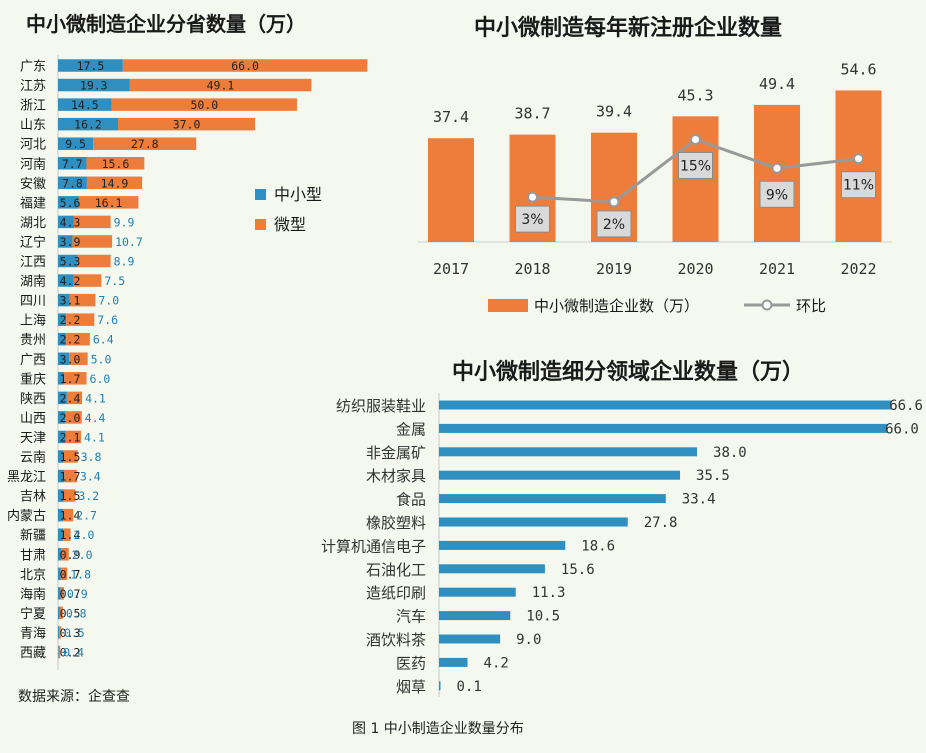 The image size is (926, 753). Describe the element at coordinates (730, 453) in the screenshot. I see `sector-value-label: 38.0` at that location.